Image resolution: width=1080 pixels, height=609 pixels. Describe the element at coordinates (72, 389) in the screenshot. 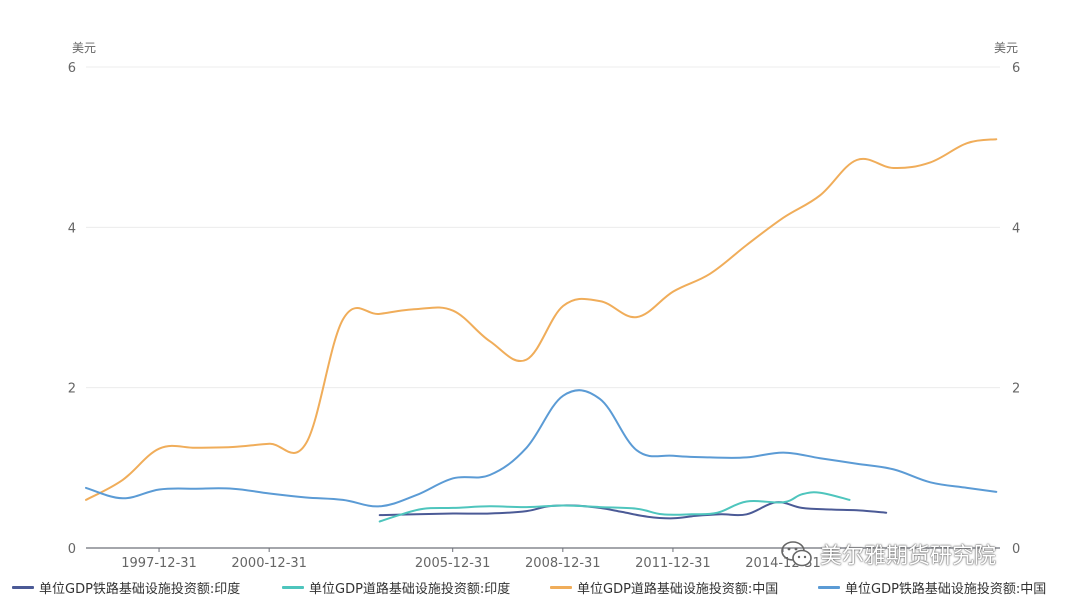

I see `y-tick-label-left: 2` at that location.